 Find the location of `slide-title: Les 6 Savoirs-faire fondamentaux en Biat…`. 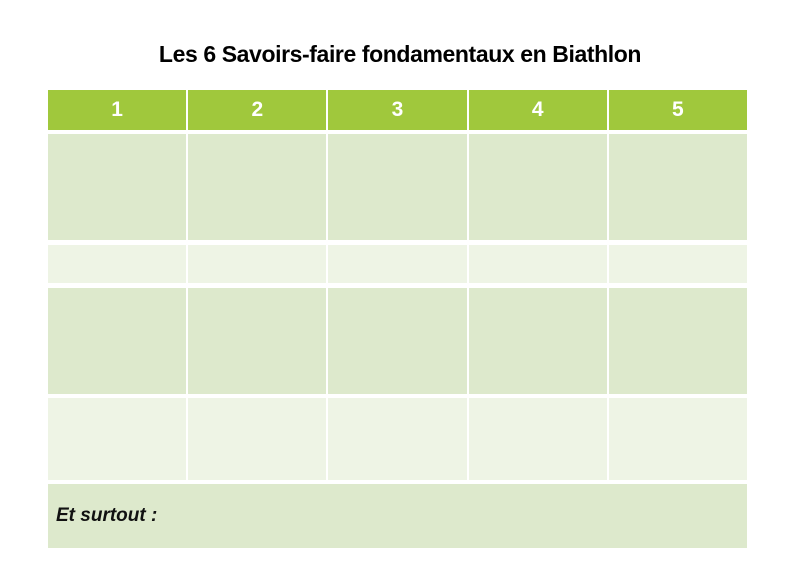

slide-title: Les 6 Savoirs-faire fondamentaux en Biat… is located at coordinates (400, 54).